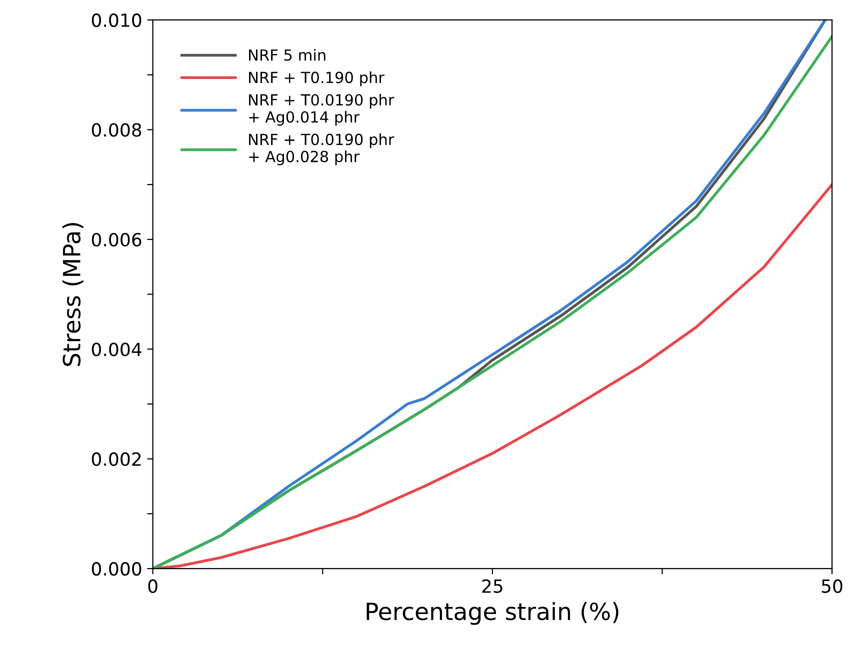 The width and height of the screenshot is (849, 665). I want to click on y-tick-label: 0.006, so click(117, 239).